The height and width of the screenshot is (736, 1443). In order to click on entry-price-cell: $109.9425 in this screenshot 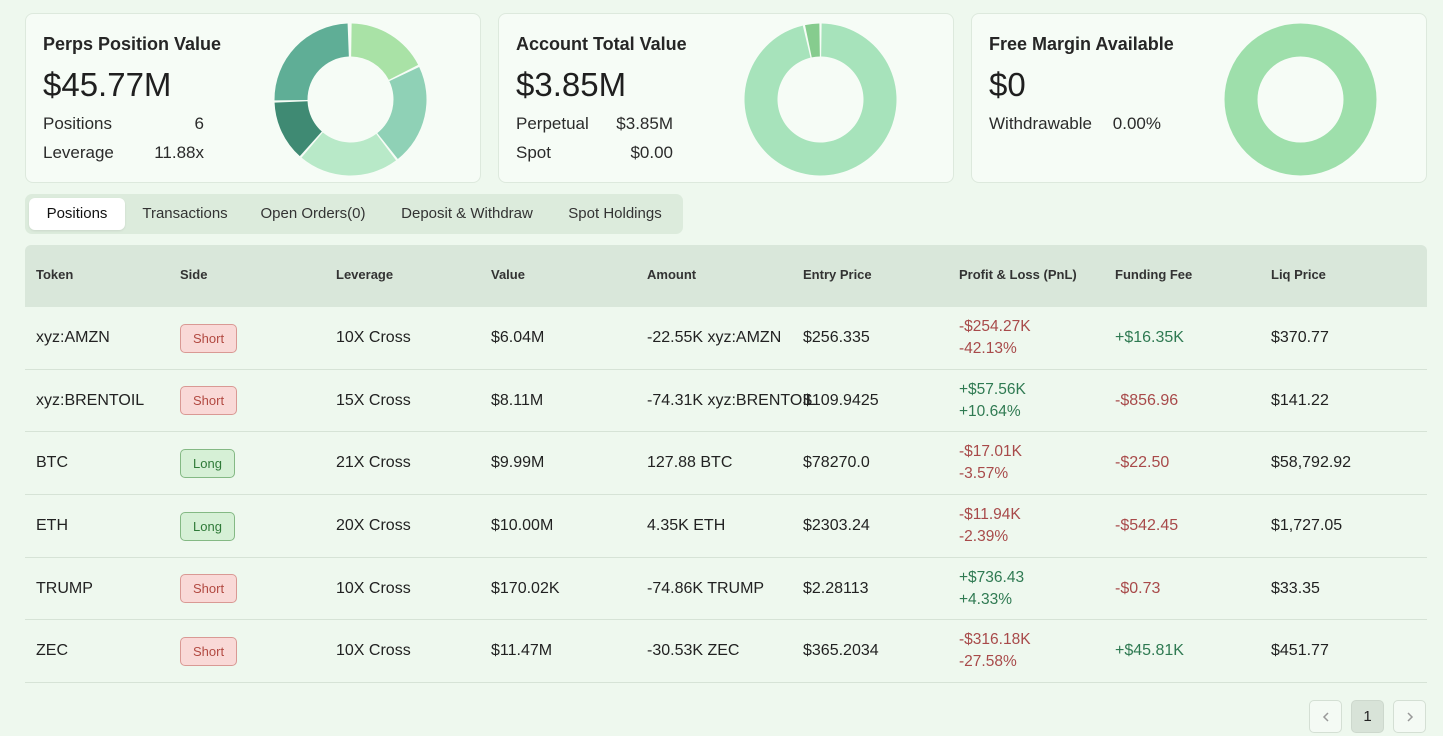, I will do `click(841, 400)`.